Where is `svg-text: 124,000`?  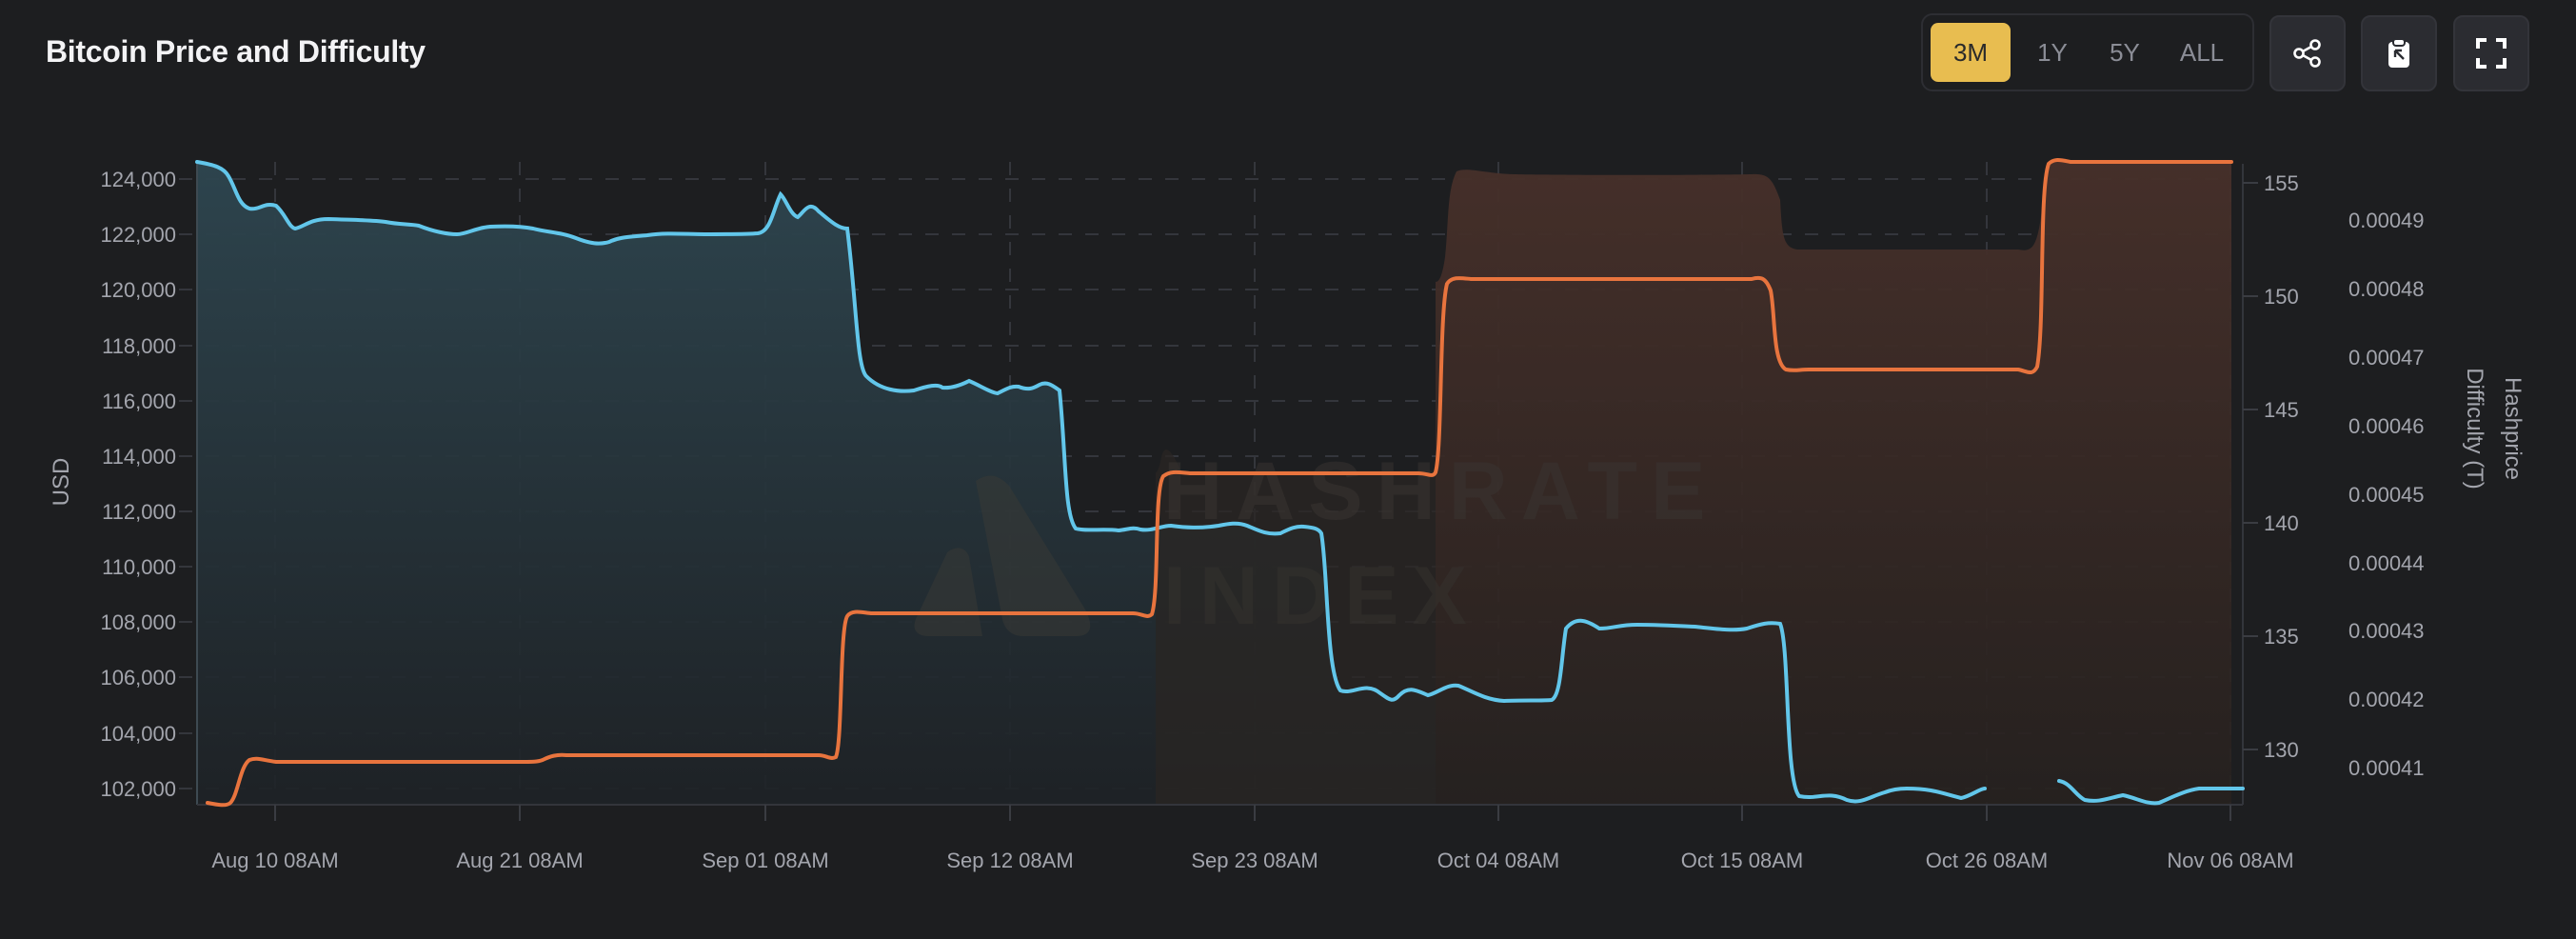 svg-text: 124,000 is located at coordinates (138, 179).